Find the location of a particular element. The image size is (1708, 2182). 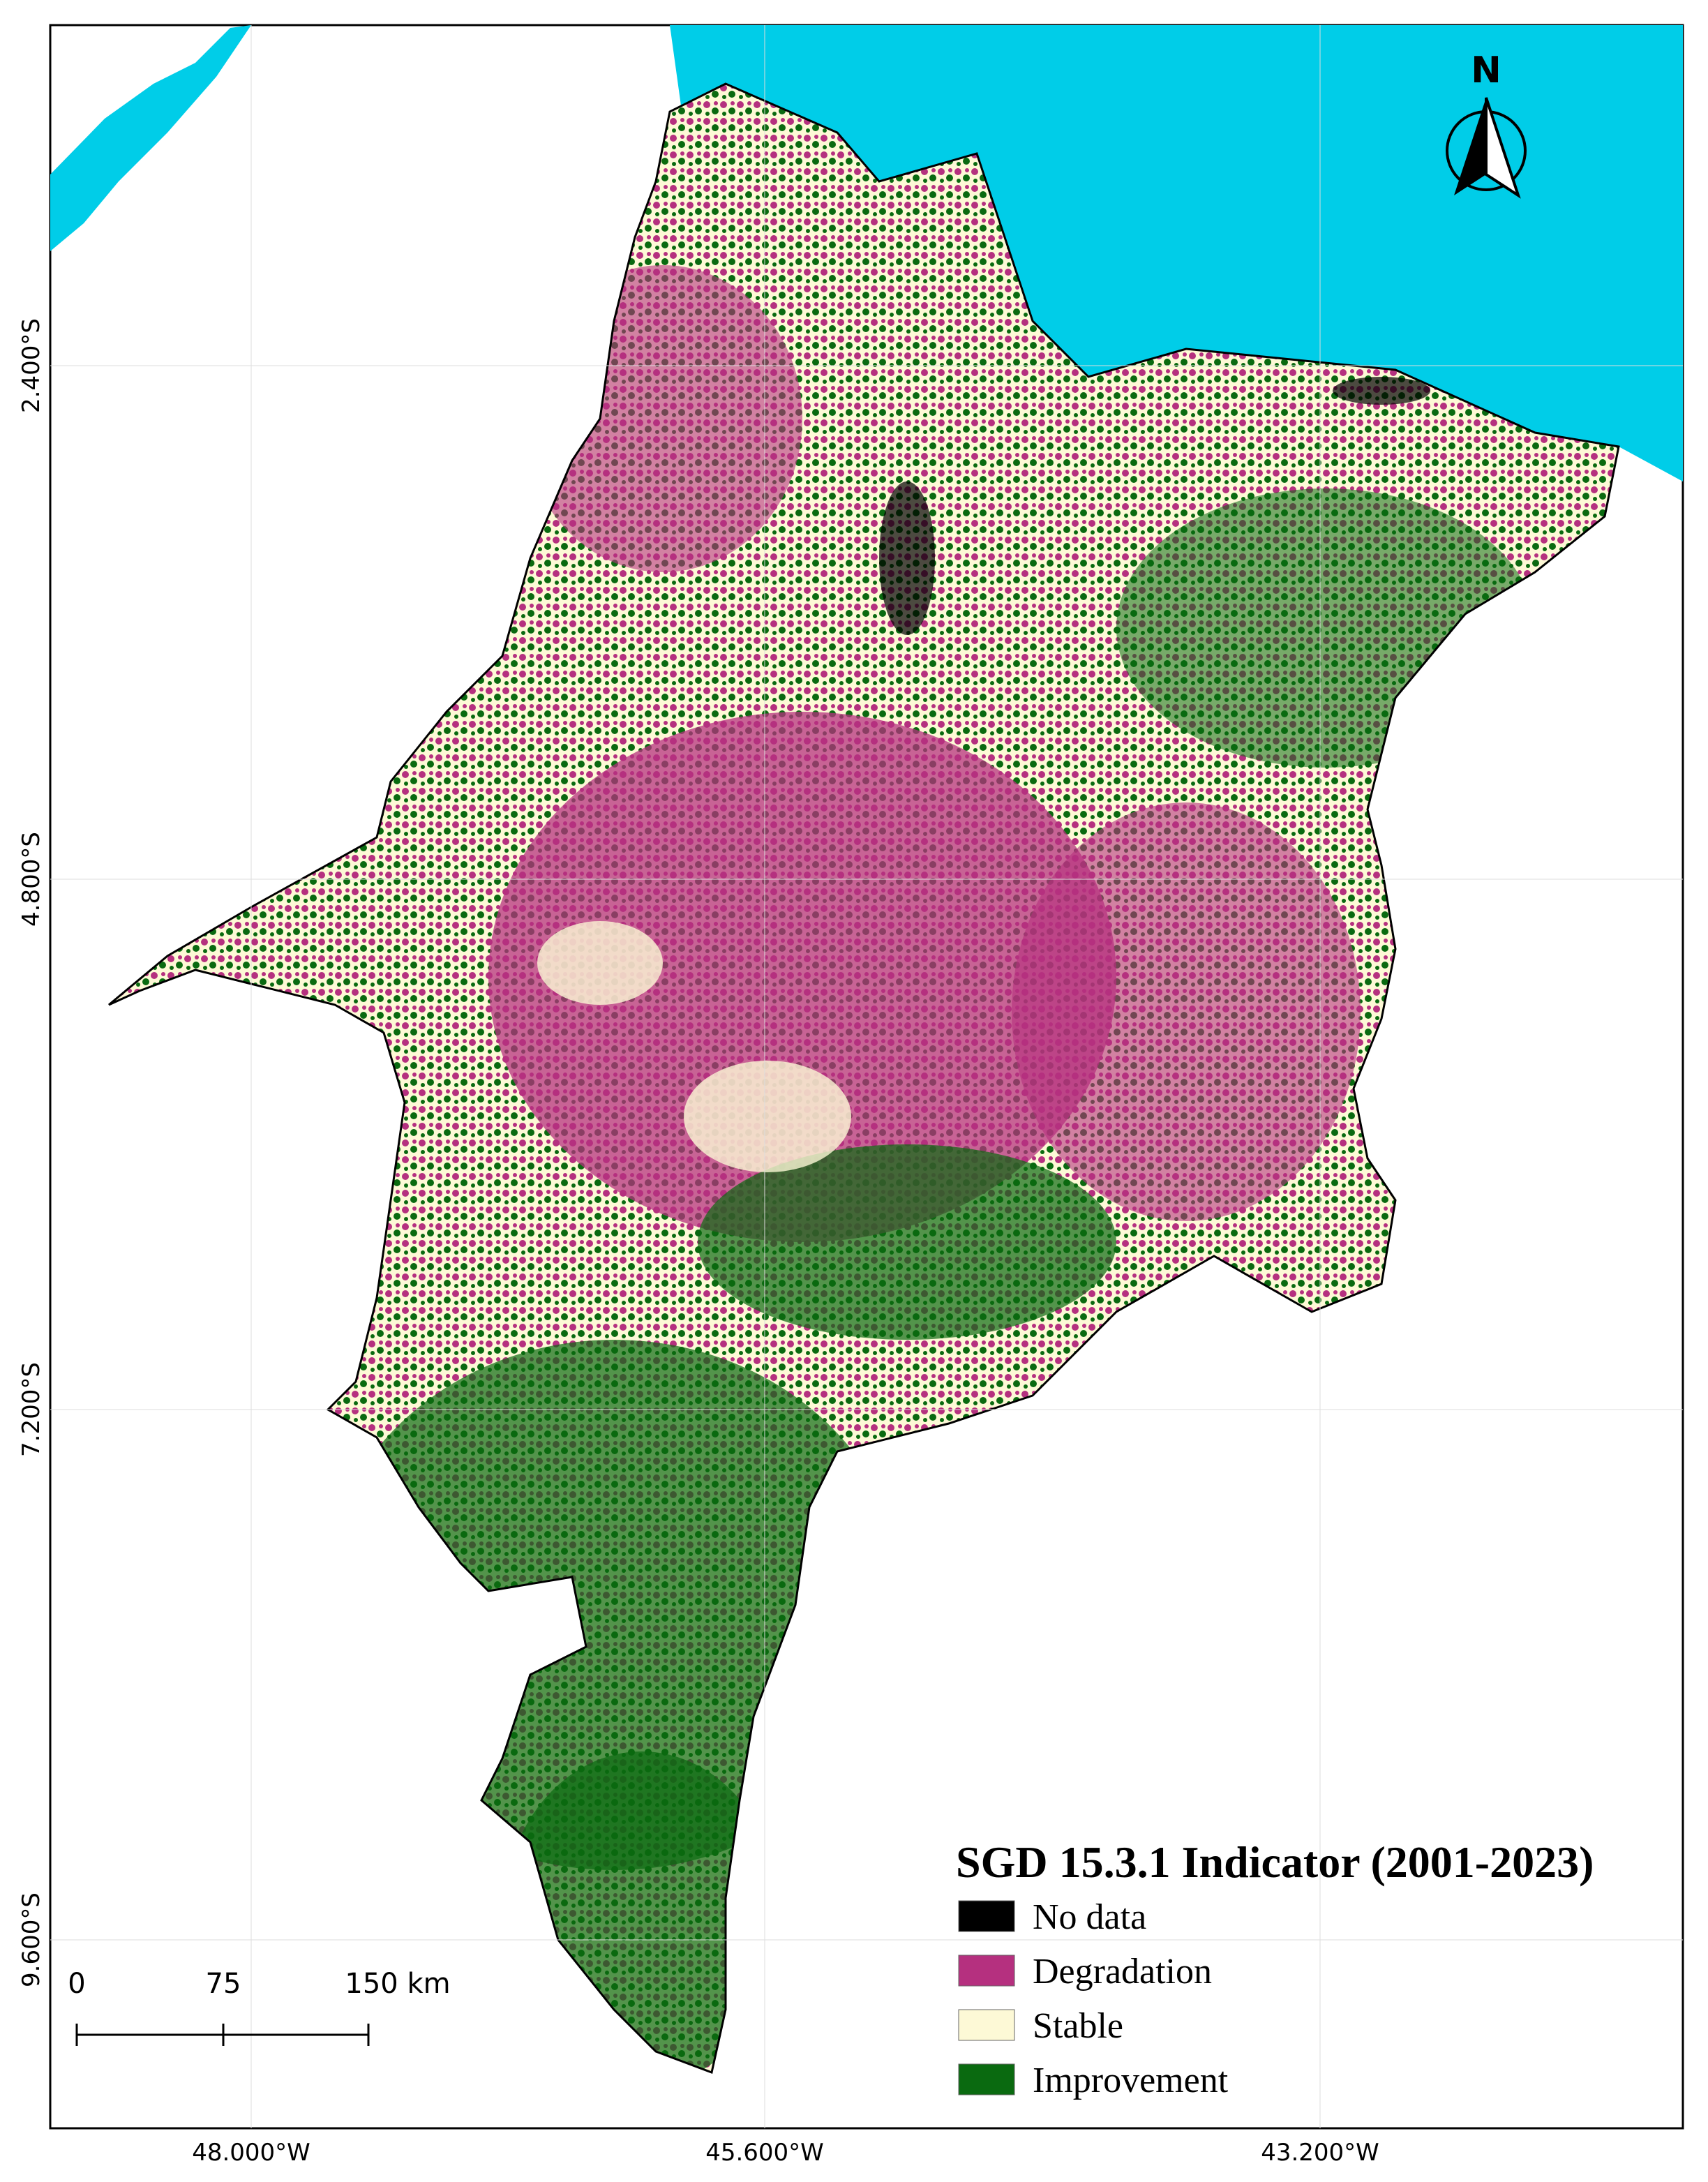

latitude-label: 4.800°S is located at coordinates (31, 879).